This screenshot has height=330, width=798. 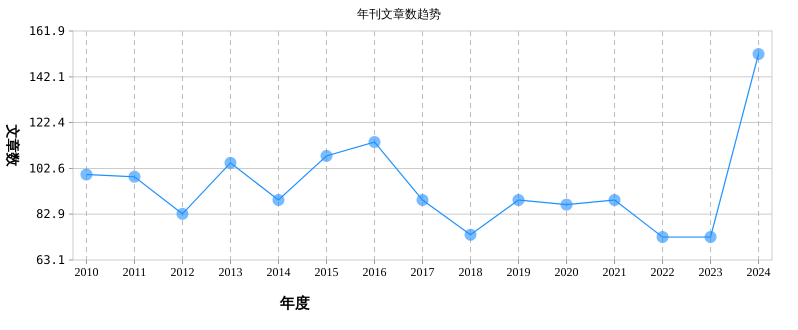 I want to click on x-tick-label: 2012, so click(x=182, y=272).